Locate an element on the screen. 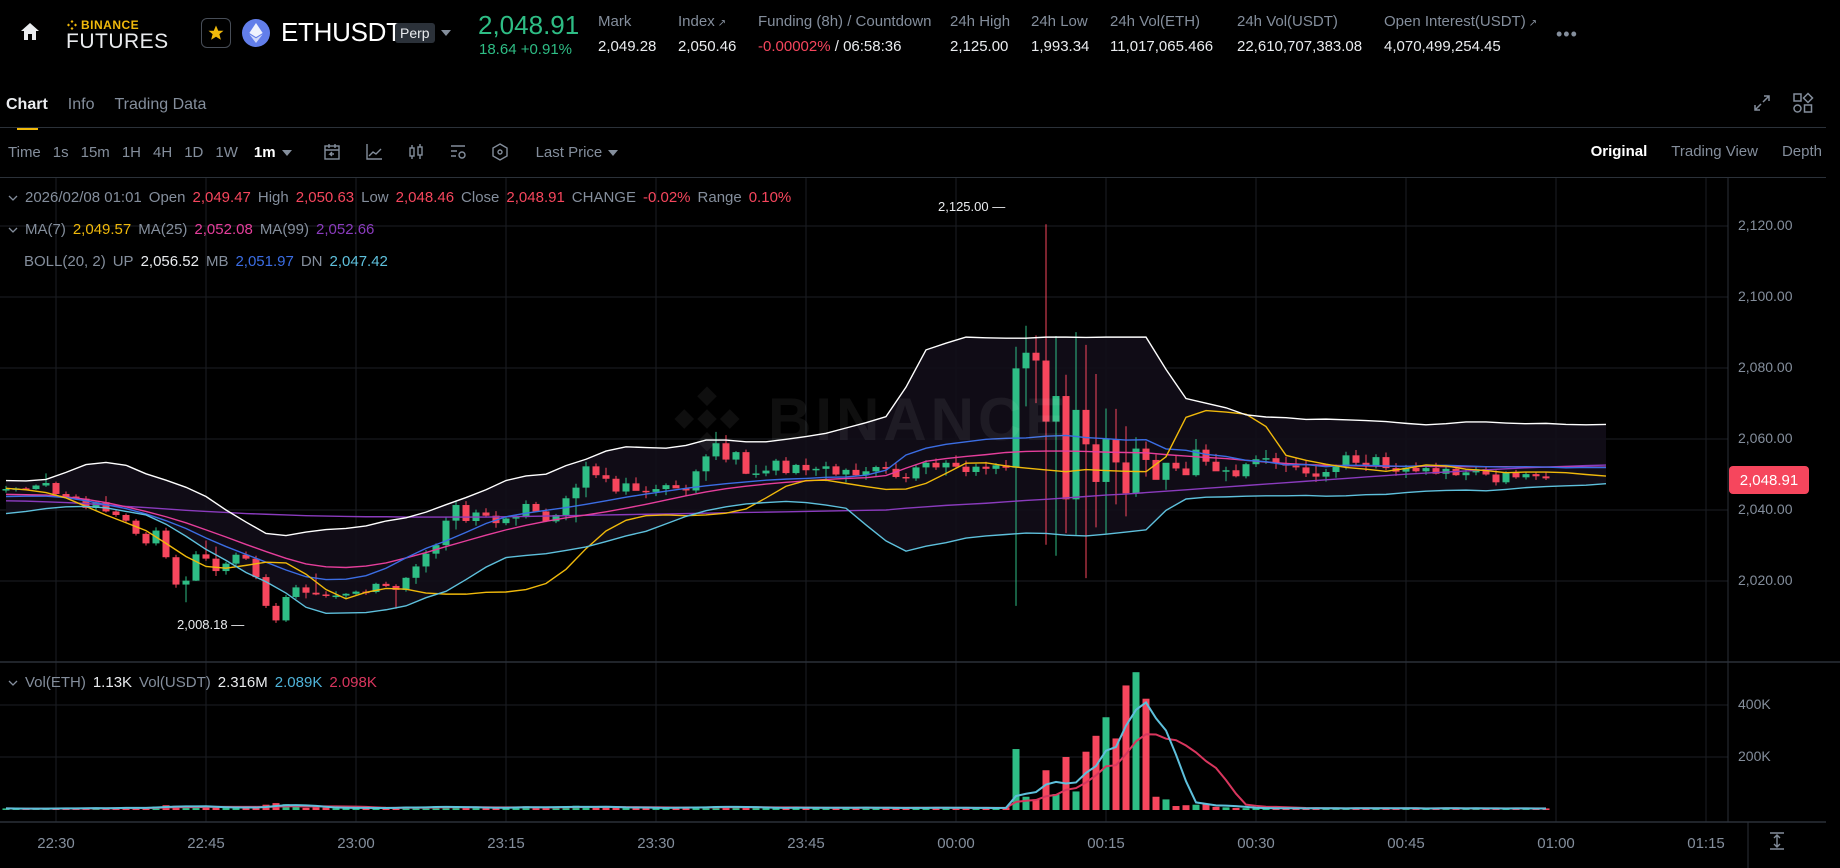 The width and height of the screenshot is (1840, 868). funding-countdown: / 06:58:36 is located at coordinates (866, 46).